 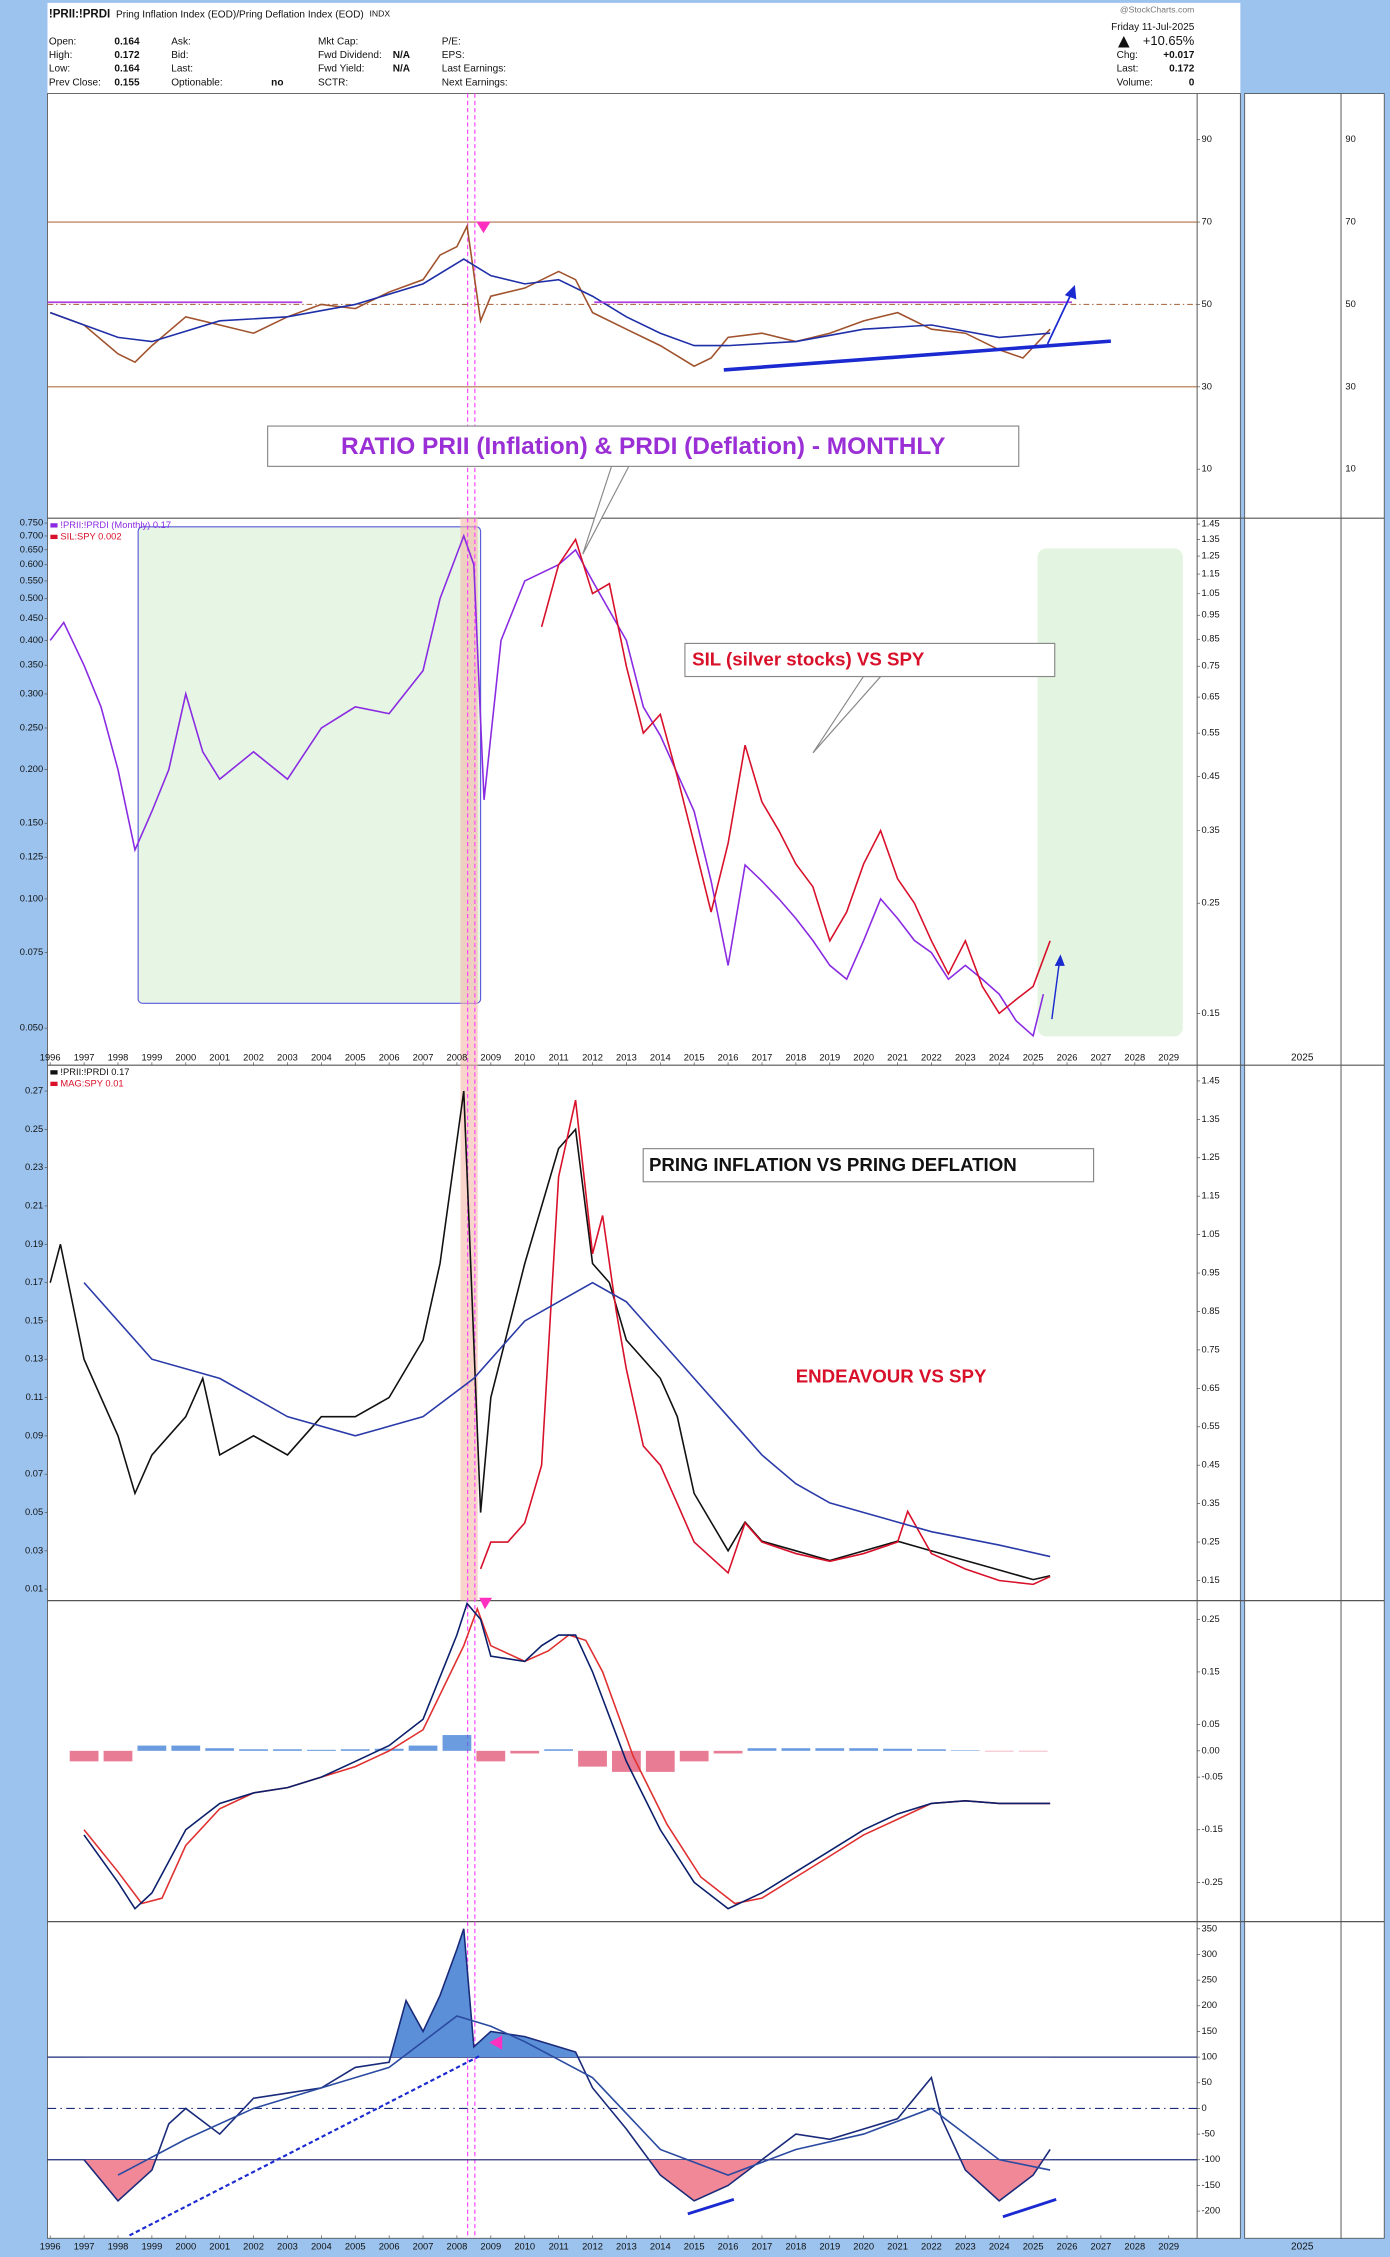 What do you see at coordinates (1192, 82) in the screenshot?
I see `field-value: 0` at bounding box center [1192, 82].